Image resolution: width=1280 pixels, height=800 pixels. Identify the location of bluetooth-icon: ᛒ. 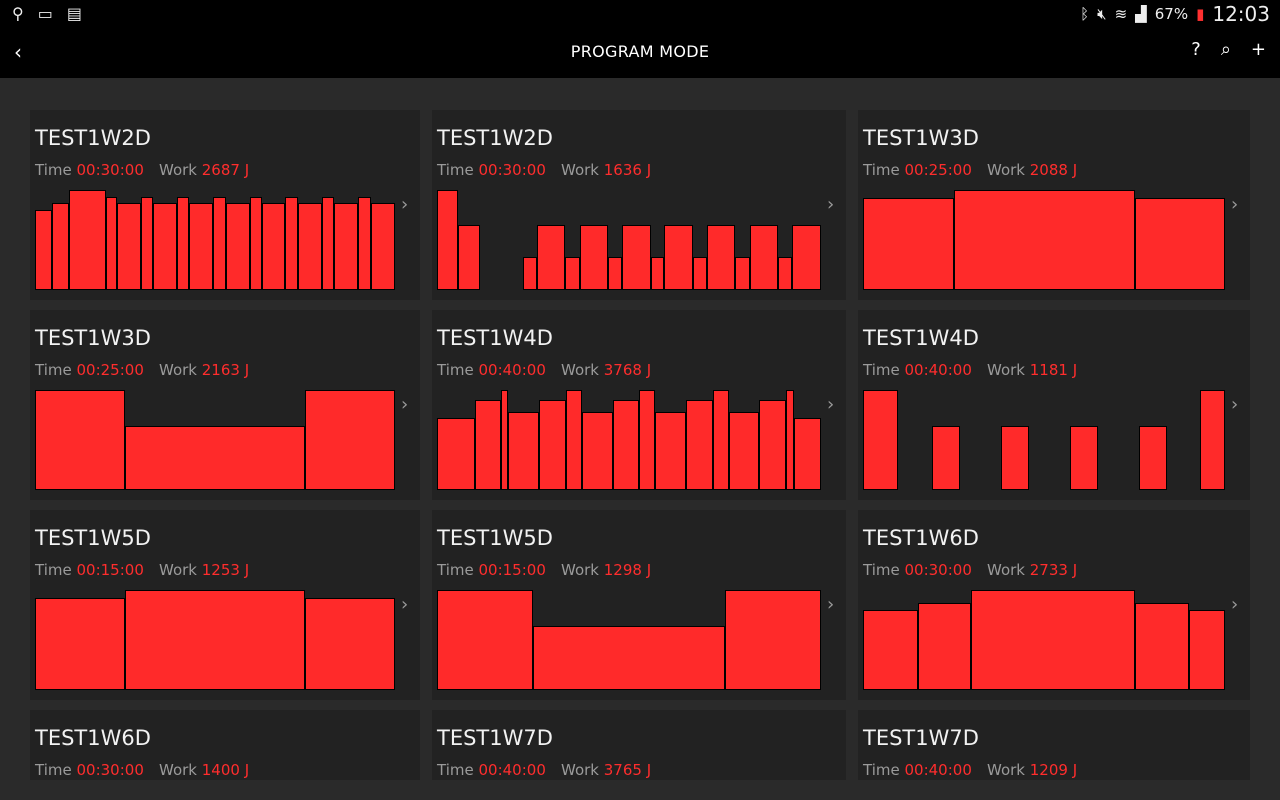
(1085, 14).